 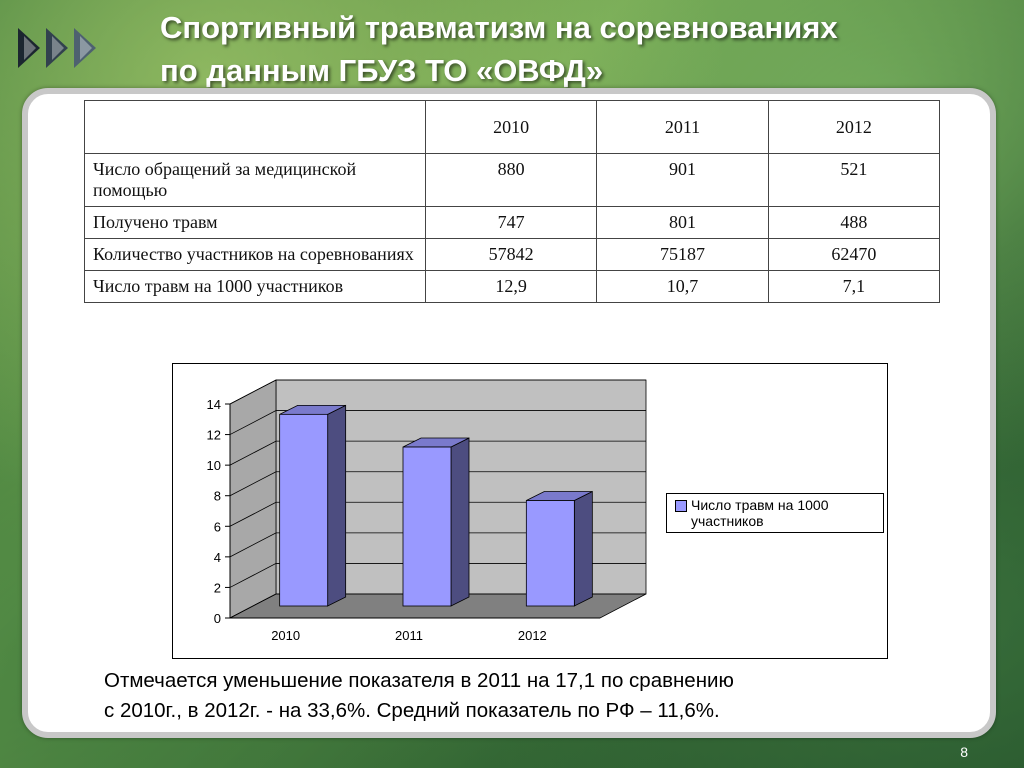 I want to click on cell-value: 62470, so click(x=854, y=254).